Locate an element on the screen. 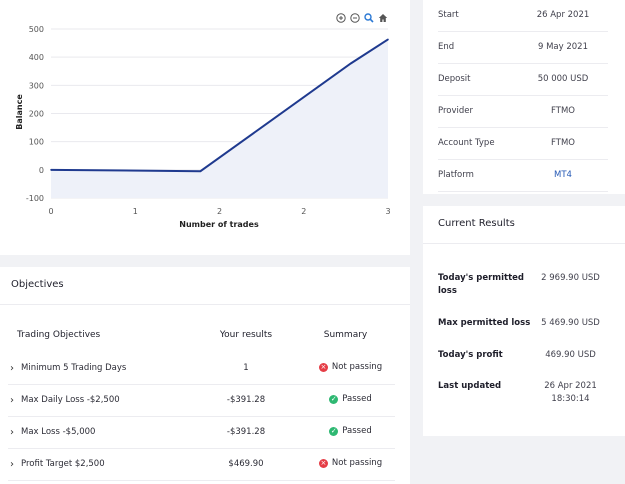 Image resolution: width=625 pixels, height=484 pixels. objective-row: › Profit Target $2,500 $469.90 × Not passing is located at coordinates (201, 465).